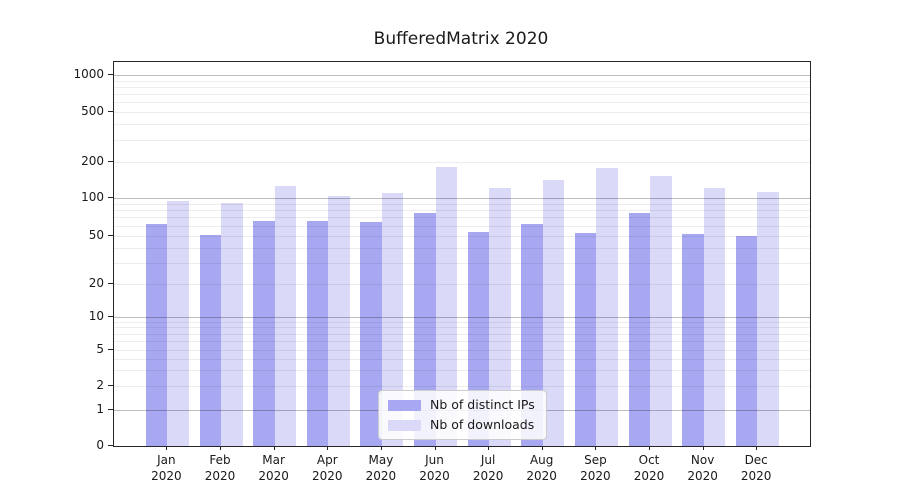 The width and height of the screenshot is (900, 500). I want to click on x-tick-label-jun: Jun 2020, so click(434, 468).